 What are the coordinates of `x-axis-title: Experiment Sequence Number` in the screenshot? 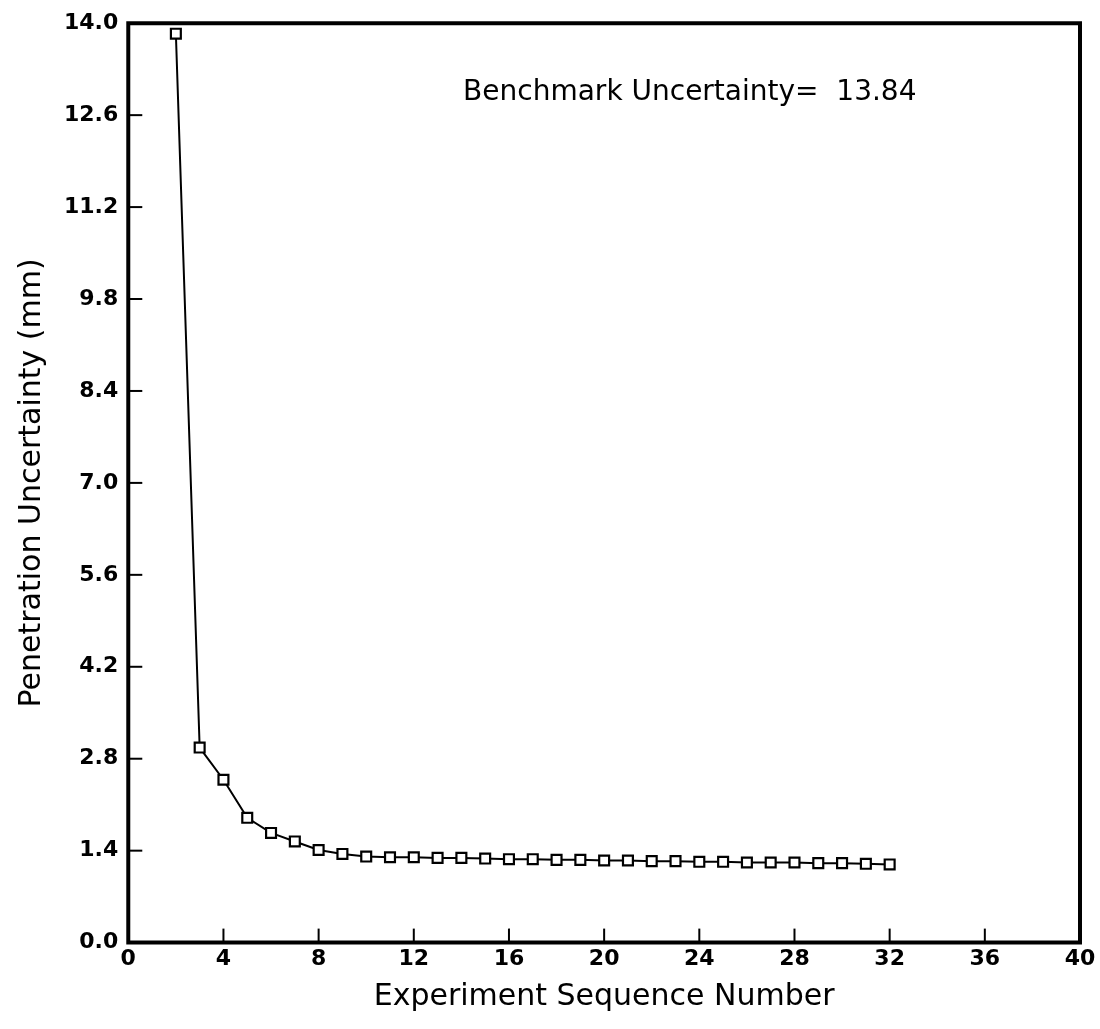 It's located at (604, 994).